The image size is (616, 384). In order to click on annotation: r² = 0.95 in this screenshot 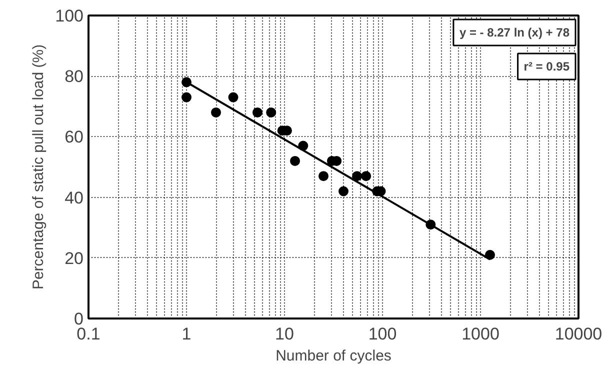, I will do `click(547, 67)`.